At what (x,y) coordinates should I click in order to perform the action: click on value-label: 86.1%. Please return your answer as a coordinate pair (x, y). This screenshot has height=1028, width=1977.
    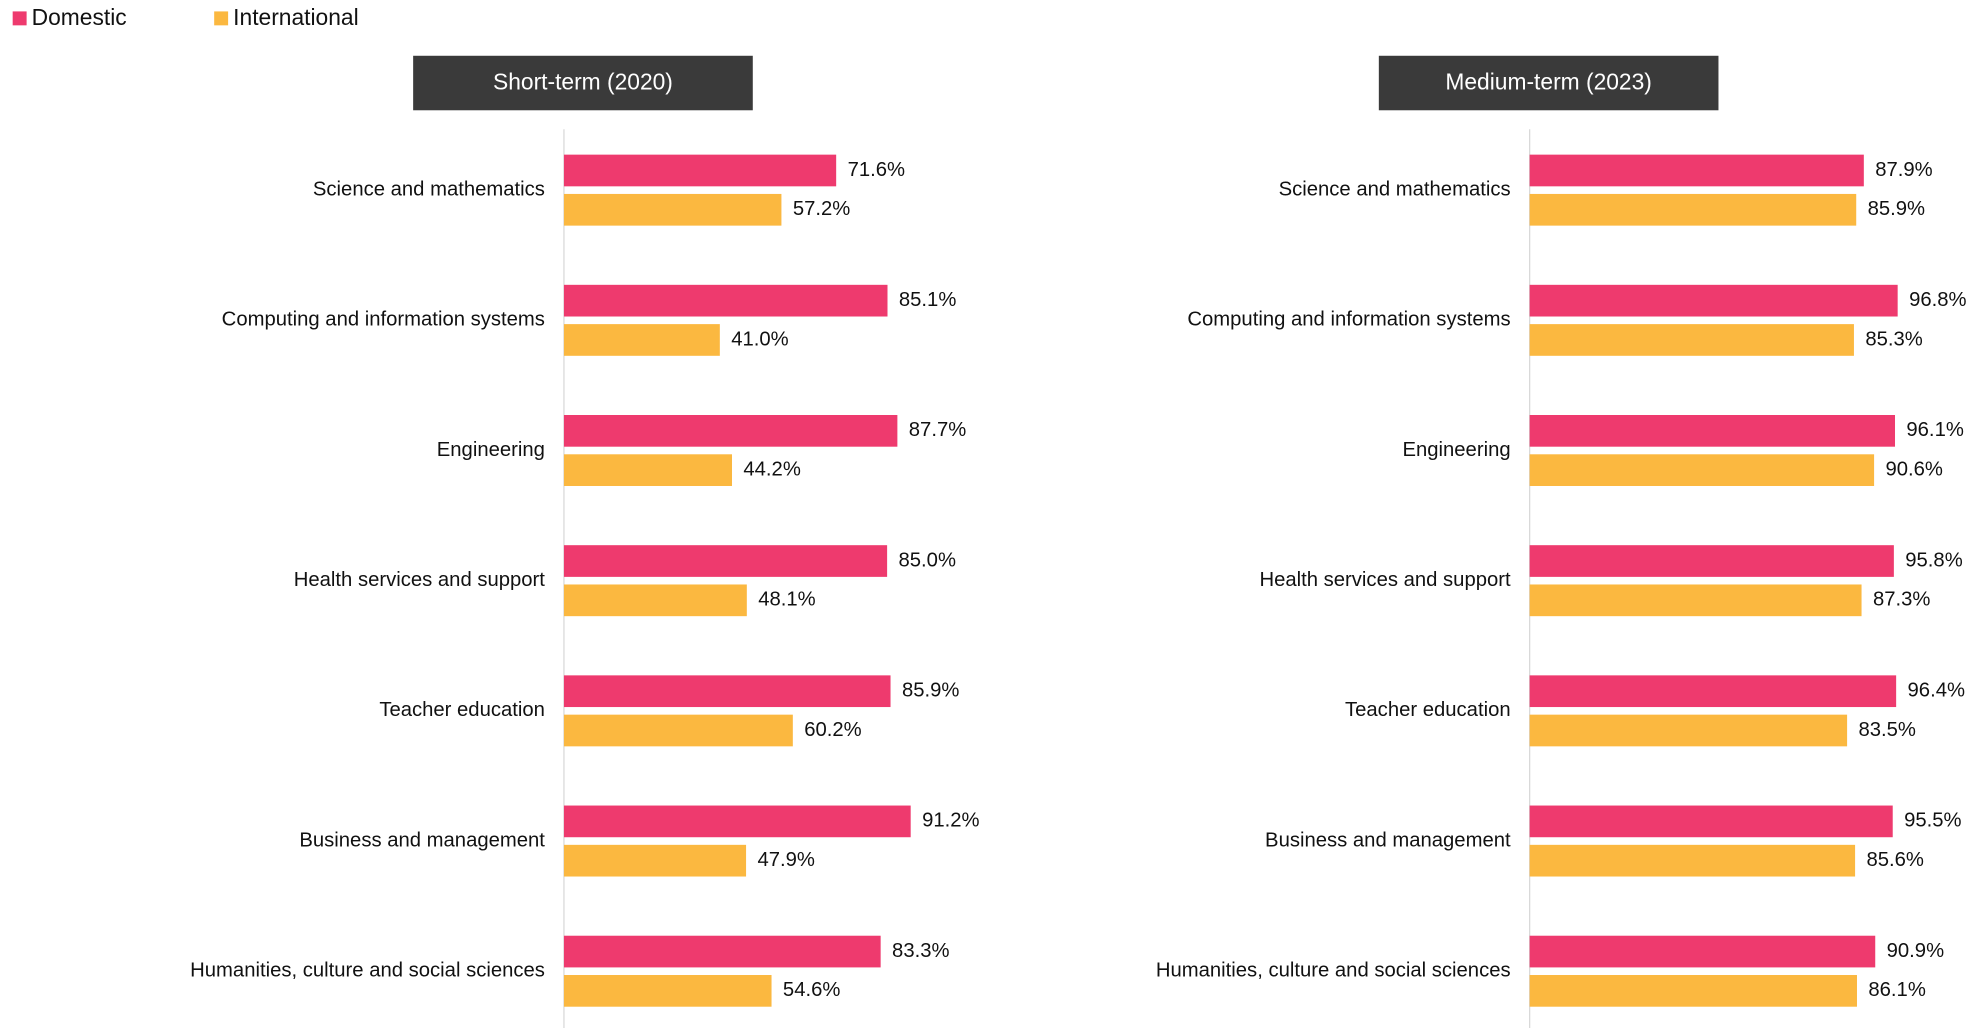
    Looking at the image, I should click on (1896, 990).